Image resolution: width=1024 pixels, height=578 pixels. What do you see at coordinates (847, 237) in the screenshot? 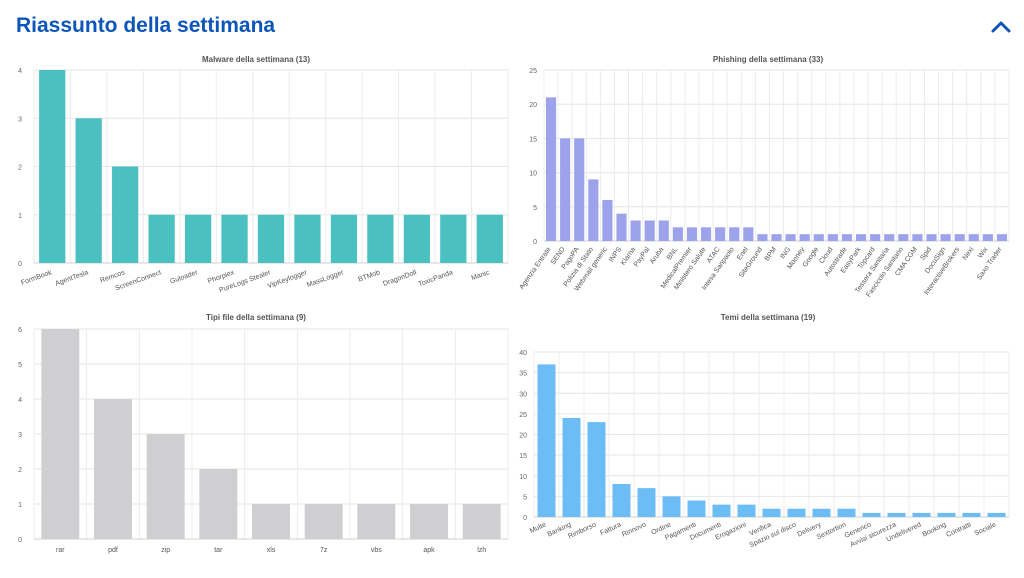
I see `bar-autostrade` at bounding box center [847, 237].